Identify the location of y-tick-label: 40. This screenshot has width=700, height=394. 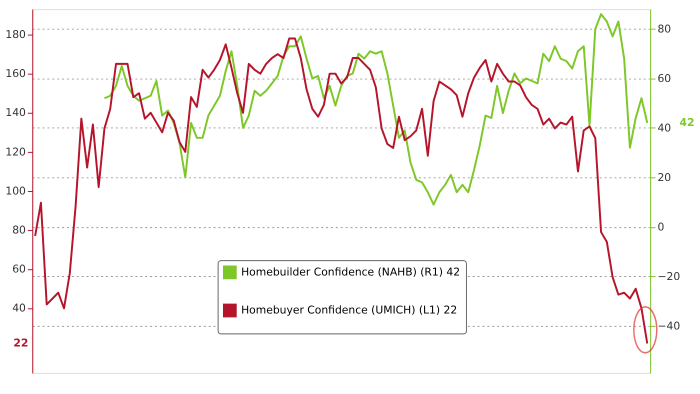
(19, 308).